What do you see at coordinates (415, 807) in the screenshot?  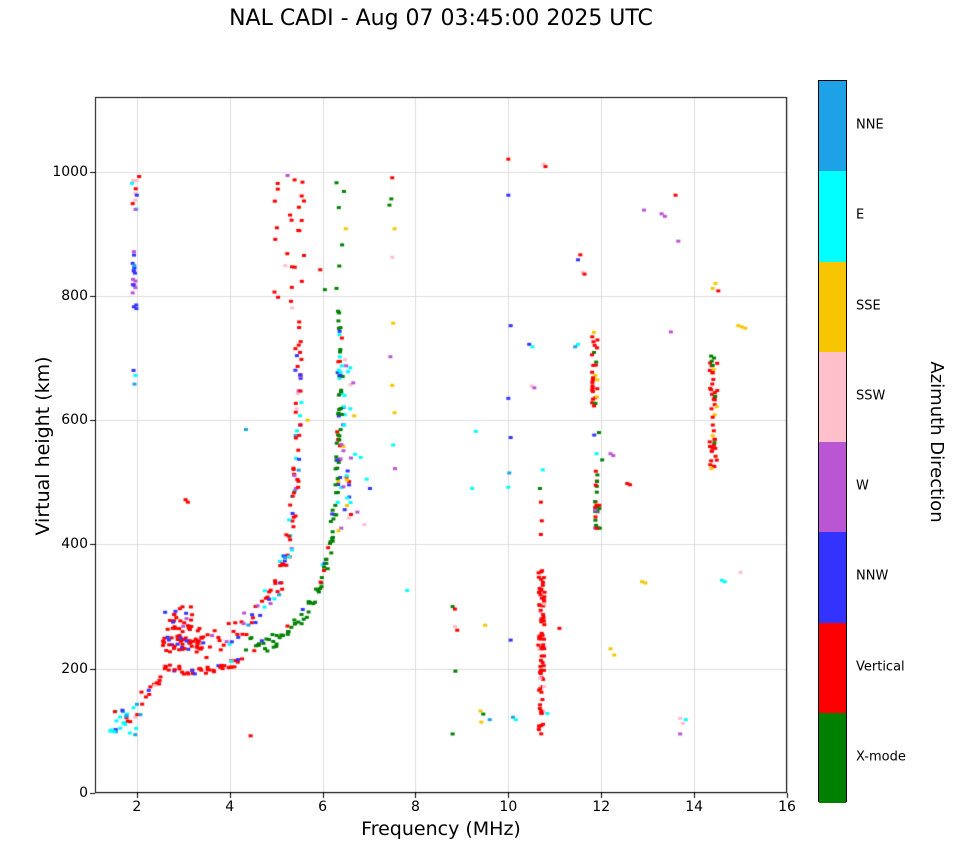 I see `x-tick-label: 8` at bounding box center [415, 807].